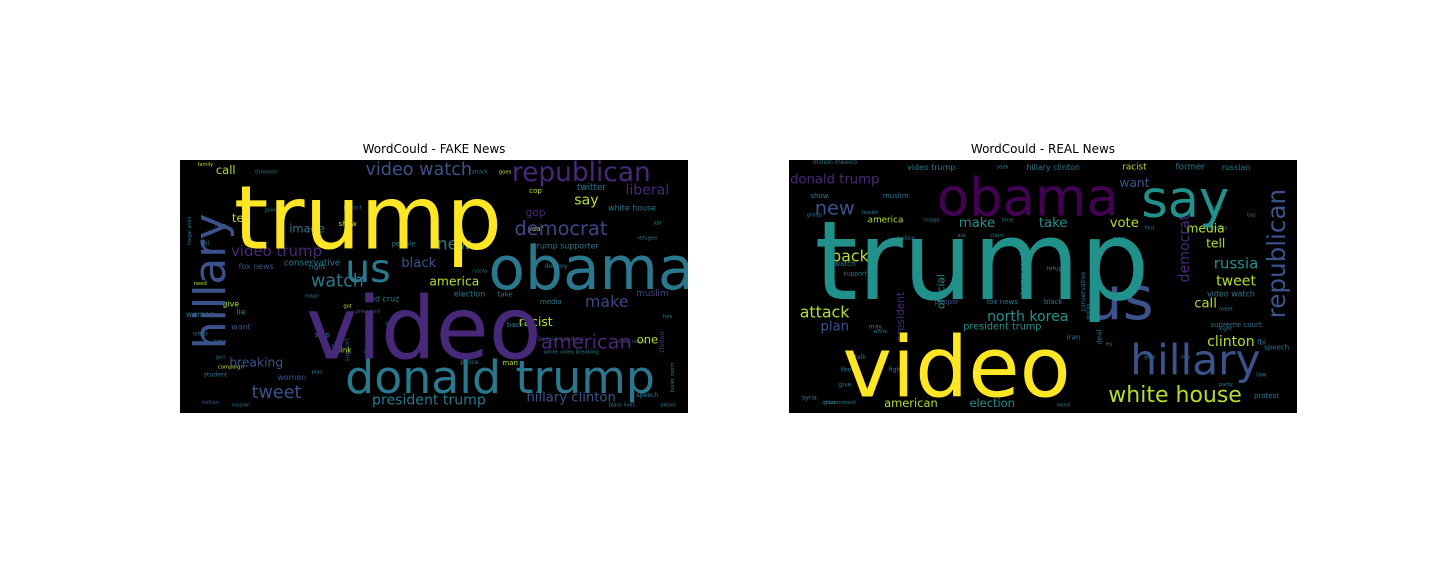 The height and width of the screenshot is (576, 1440). I want to click on word-north-korea: north korea, so click(1027, 317).